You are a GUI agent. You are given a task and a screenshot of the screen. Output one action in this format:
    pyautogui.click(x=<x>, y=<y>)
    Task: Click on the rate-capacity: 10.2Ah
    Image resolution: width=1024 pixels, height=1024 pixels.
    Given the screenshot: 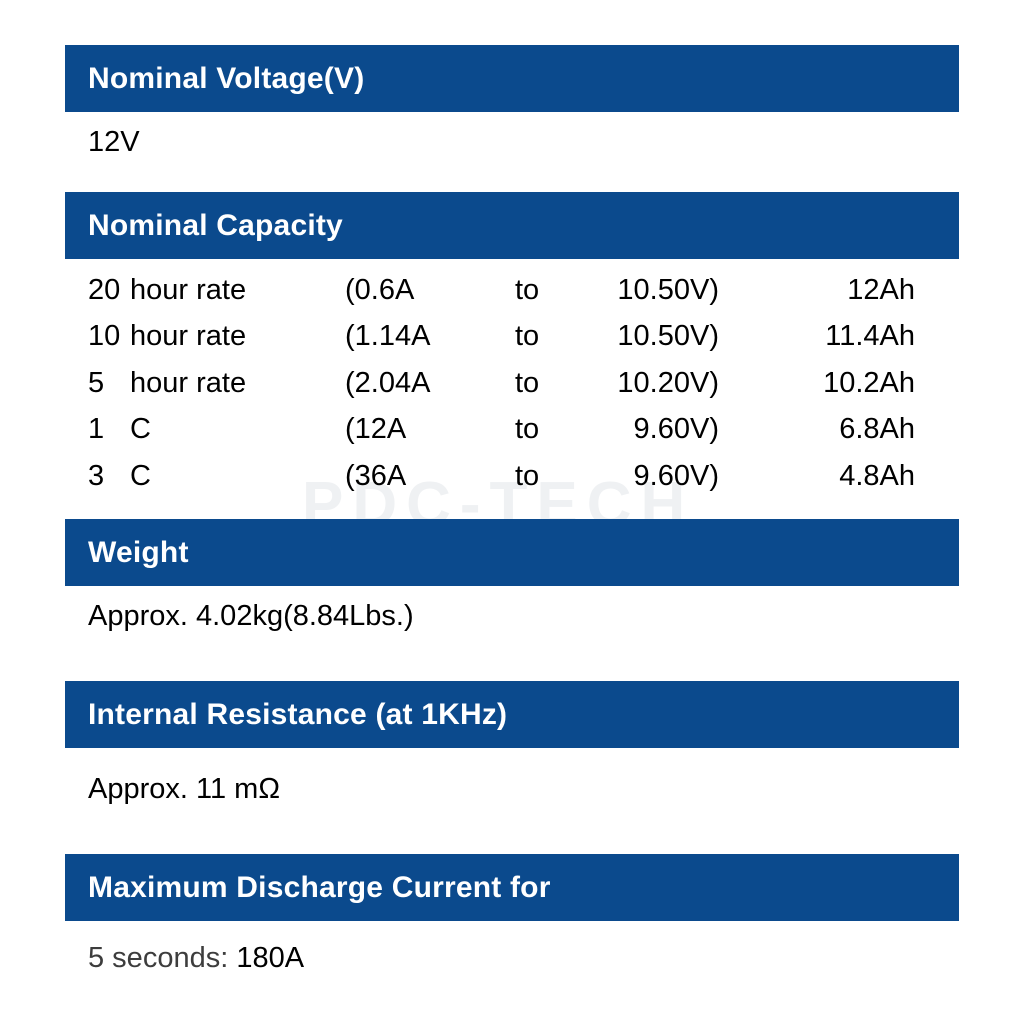 What is the action you would take?
    pyautogui.click(x=869, y=382)
    